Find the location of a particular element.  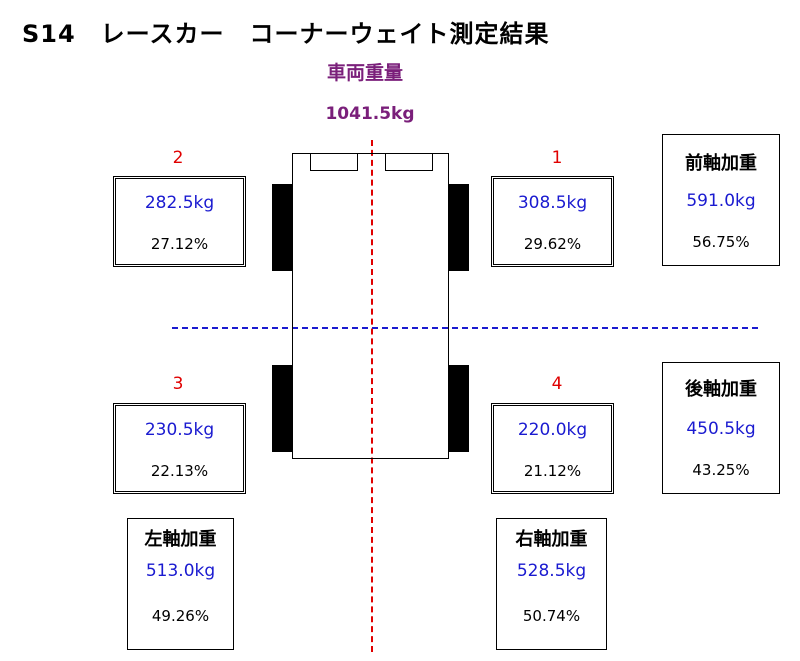

rear-axle-box: 後軸加重 450.5kg 43.25% is located at coordinates (721, 428).